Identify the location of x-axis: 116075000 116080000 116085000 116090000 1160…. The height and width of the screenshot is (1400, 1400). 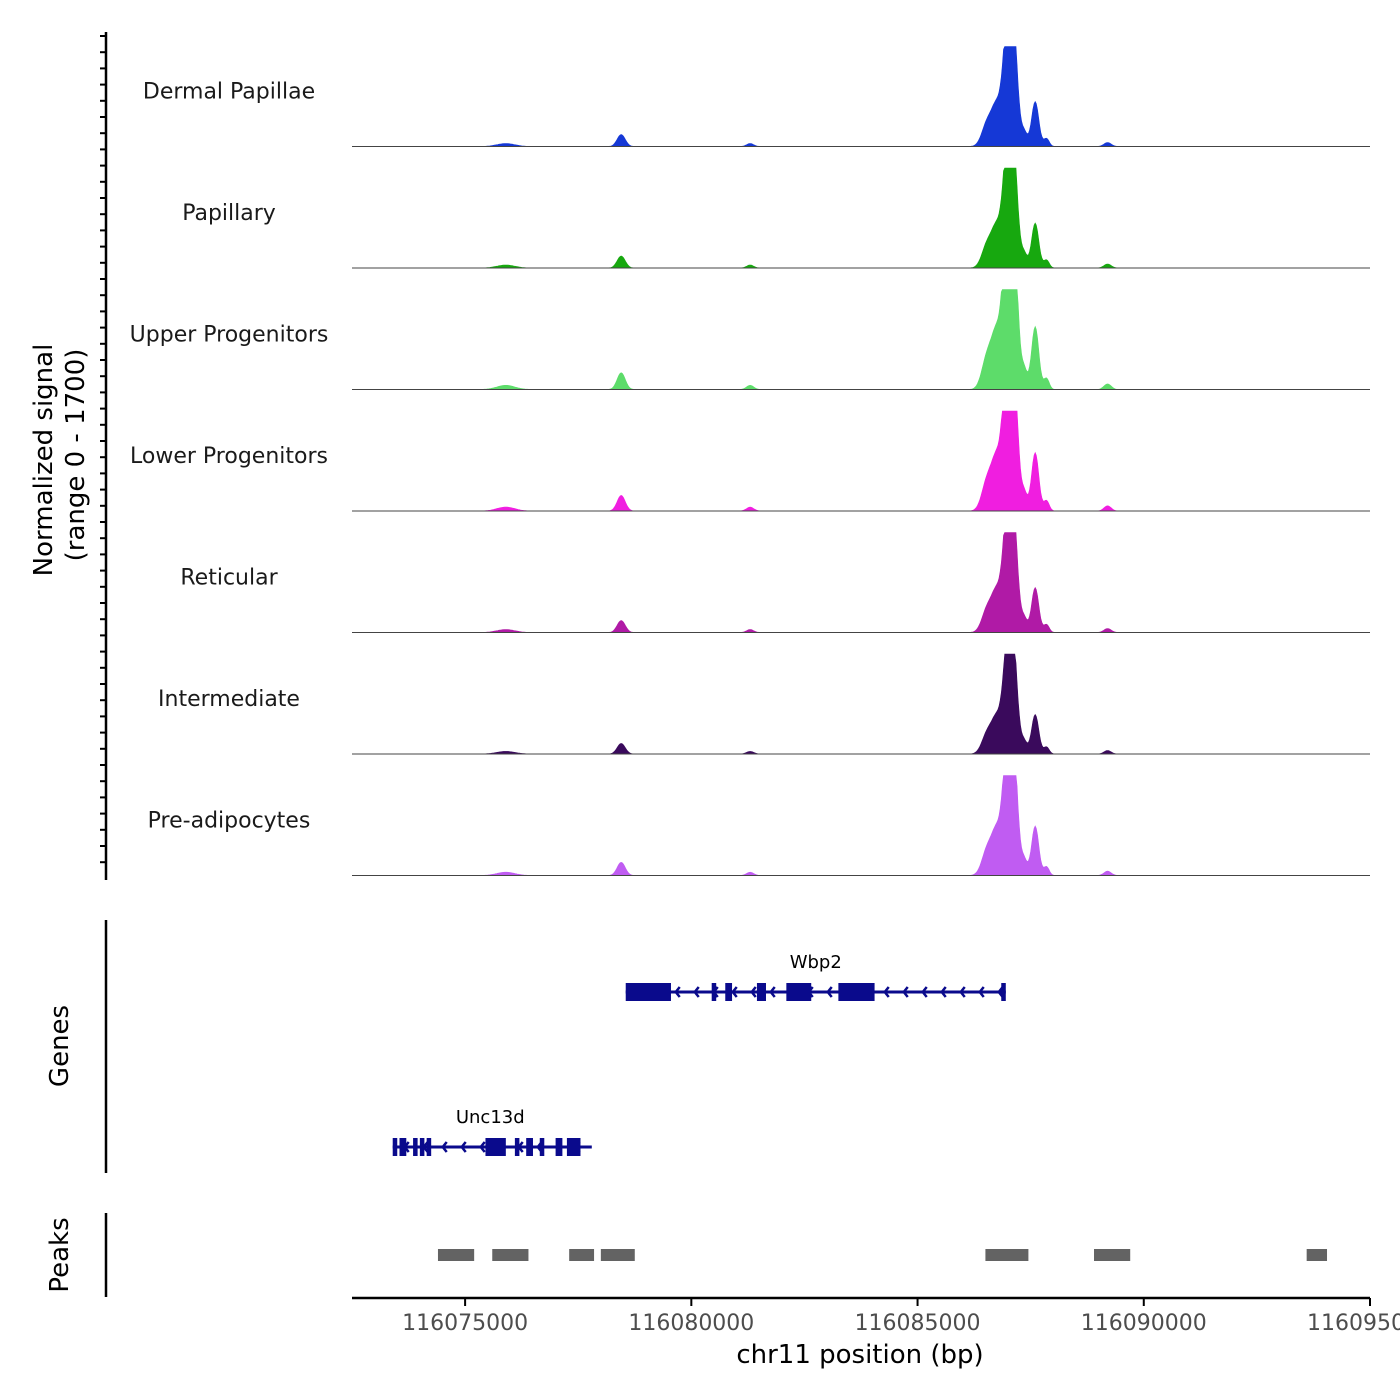
(876, 1316).